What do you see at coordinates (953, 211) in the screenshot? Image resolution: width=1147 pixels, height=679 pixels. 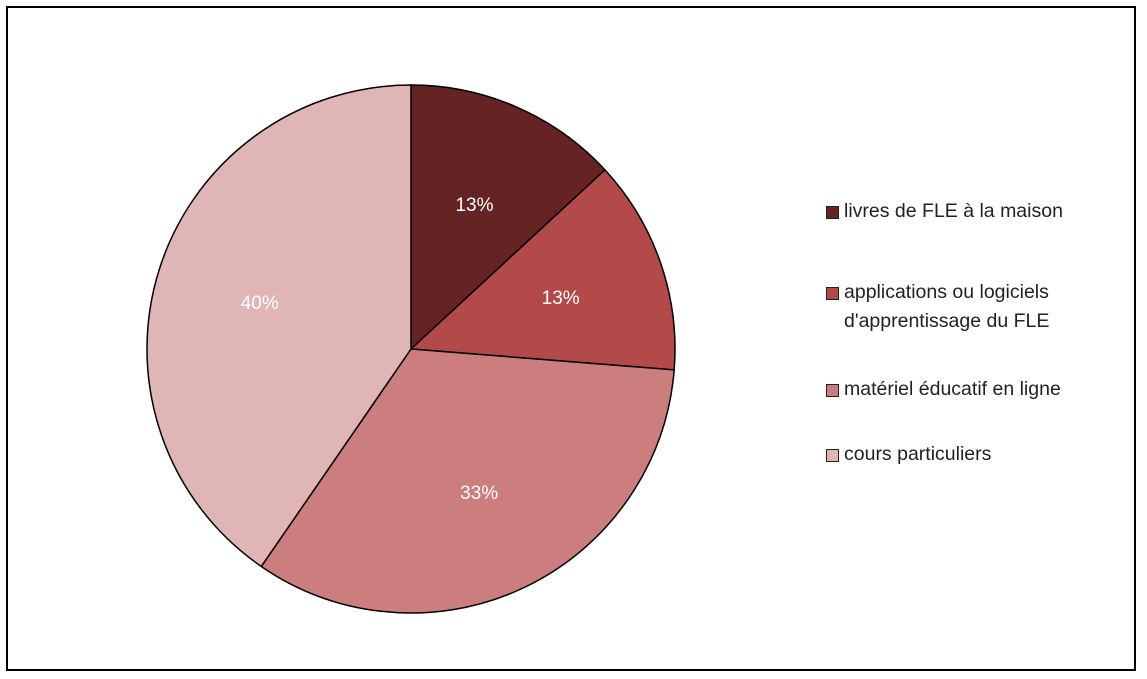 I see `legend-label-1: livres de FLE à la maison` at bounding box center [953, 211].